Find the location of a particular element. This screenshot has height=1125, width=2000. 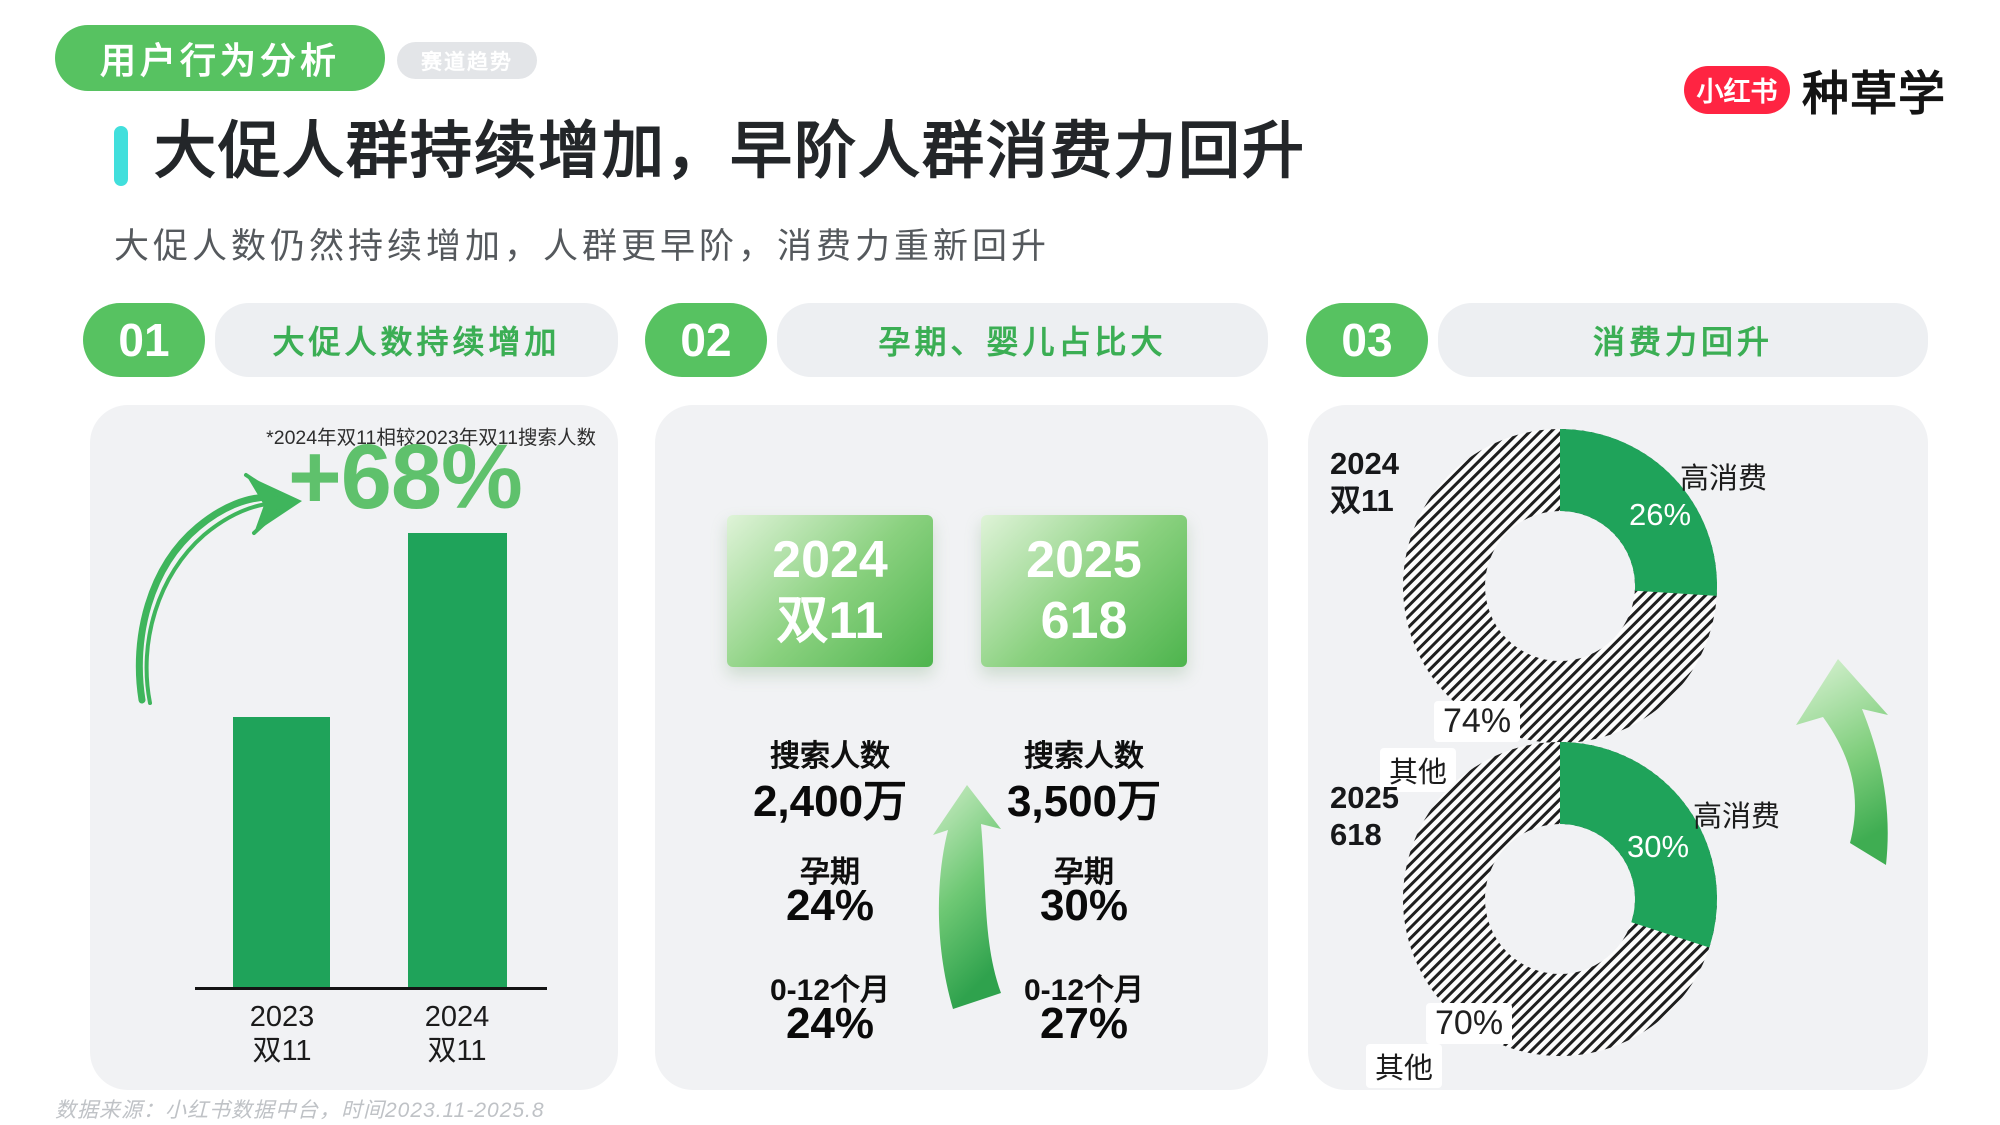

stat-value-pregnancy-2025: 30% is located at coordinates (1084, 905).